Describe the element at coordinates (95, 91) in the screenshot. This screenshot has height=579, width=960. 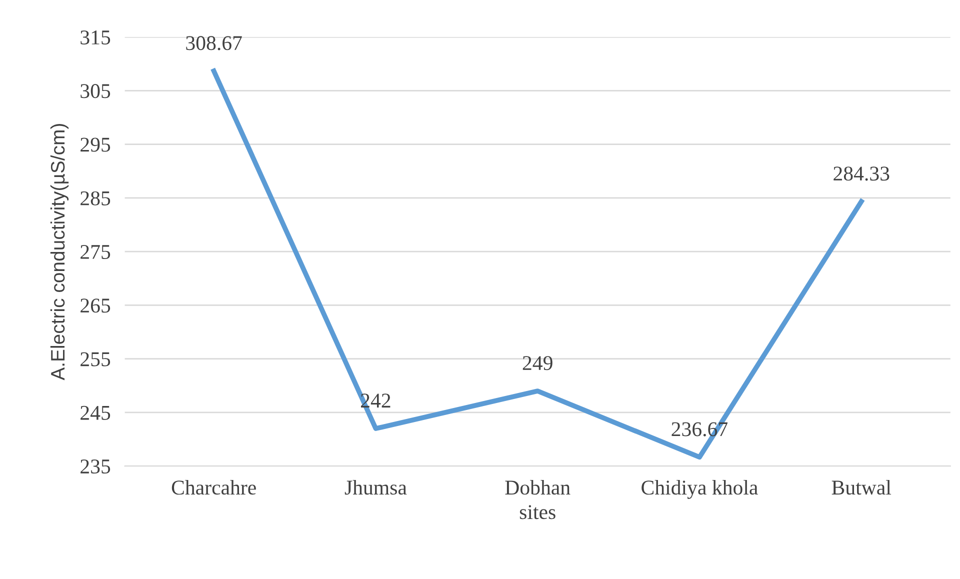
I see `y-tick-label: 305` at that location.